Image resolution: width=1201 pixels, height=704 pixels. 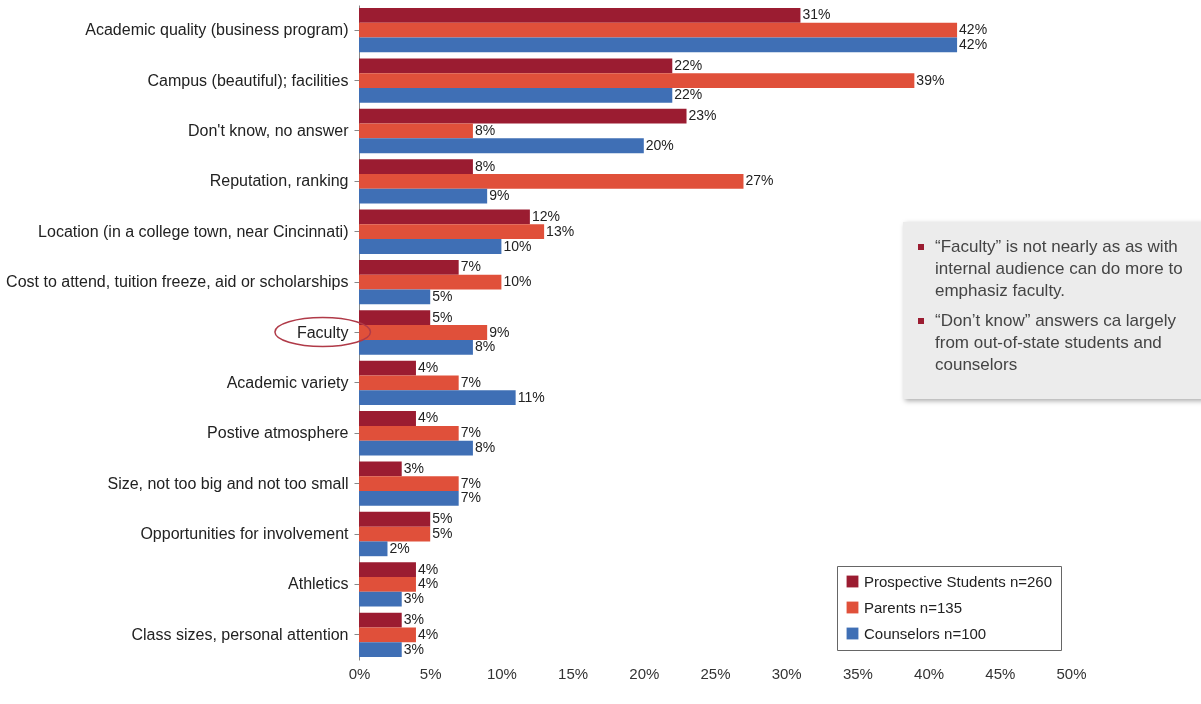 I want to click on y-tick-label: Postive atmosphere, so click(x=278, y=433).